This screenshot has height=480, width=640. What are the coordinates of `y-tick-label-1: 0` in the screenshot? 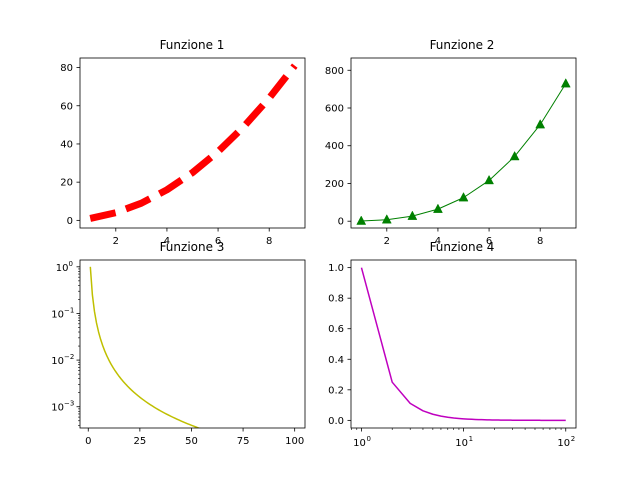 It's located at (70, 221).